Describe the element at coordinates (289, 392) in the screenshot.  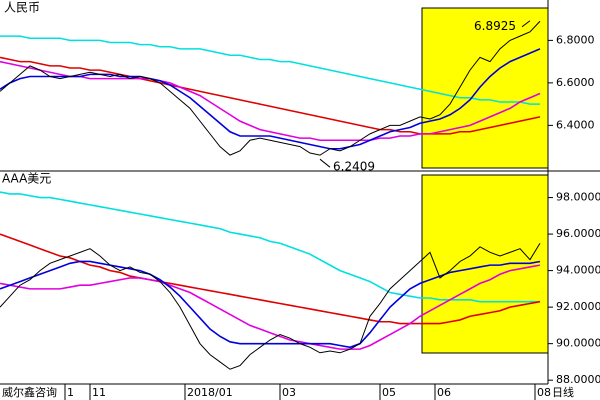
I see `x-tick-label: 03` at that location.